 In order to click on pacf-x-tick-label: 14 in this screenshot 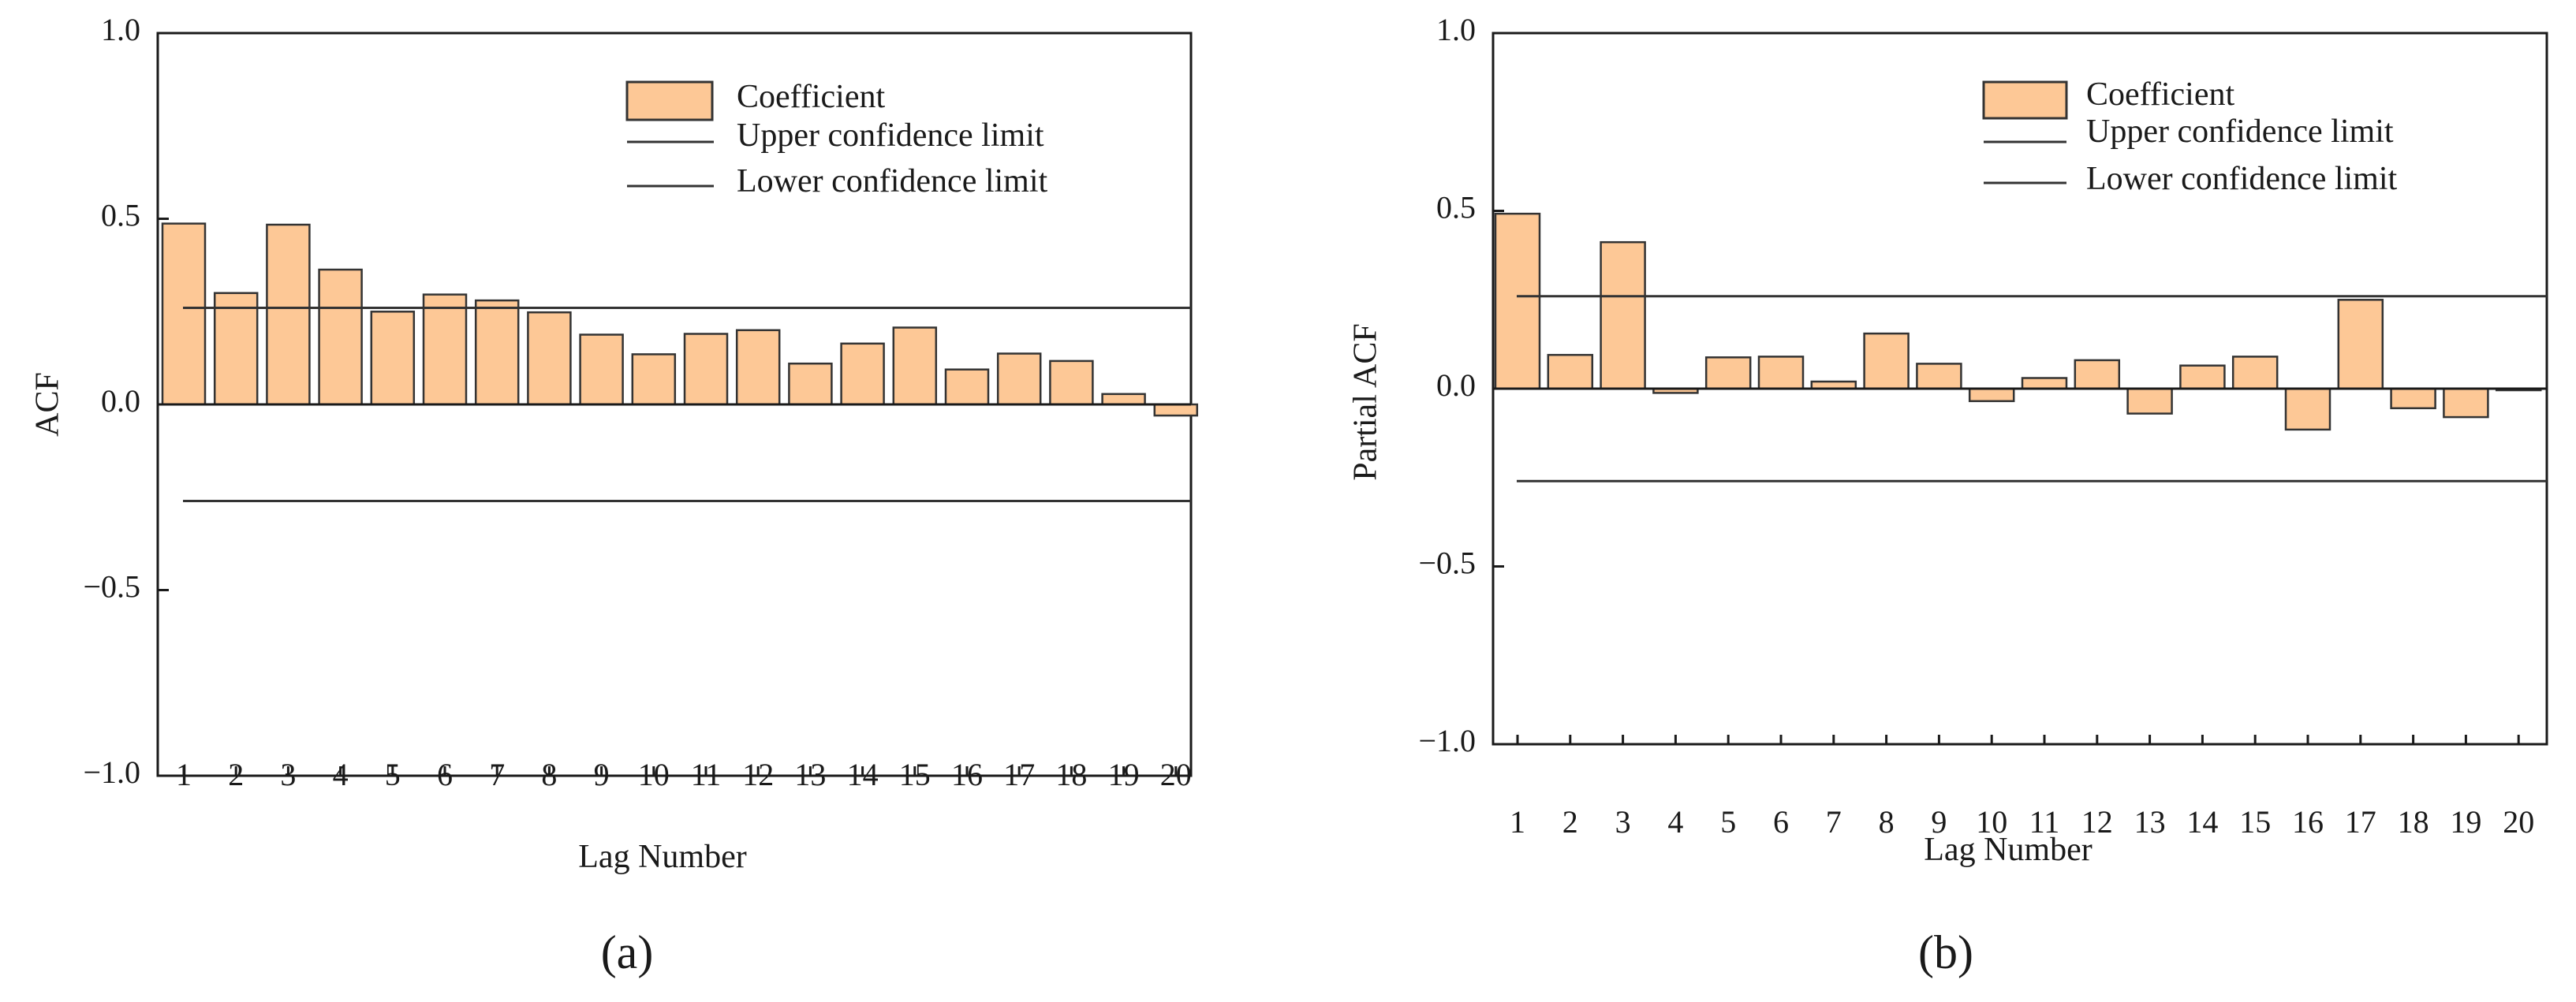, I will do `click(2202, 822)`.